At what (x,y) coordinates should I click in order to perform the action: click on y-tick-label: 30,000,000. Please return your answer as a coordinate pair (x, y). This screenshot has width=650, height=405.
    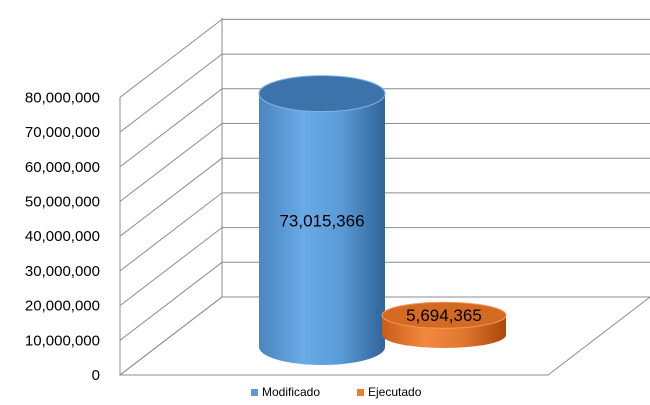
    Looking at the image, I should click on (62, 271).